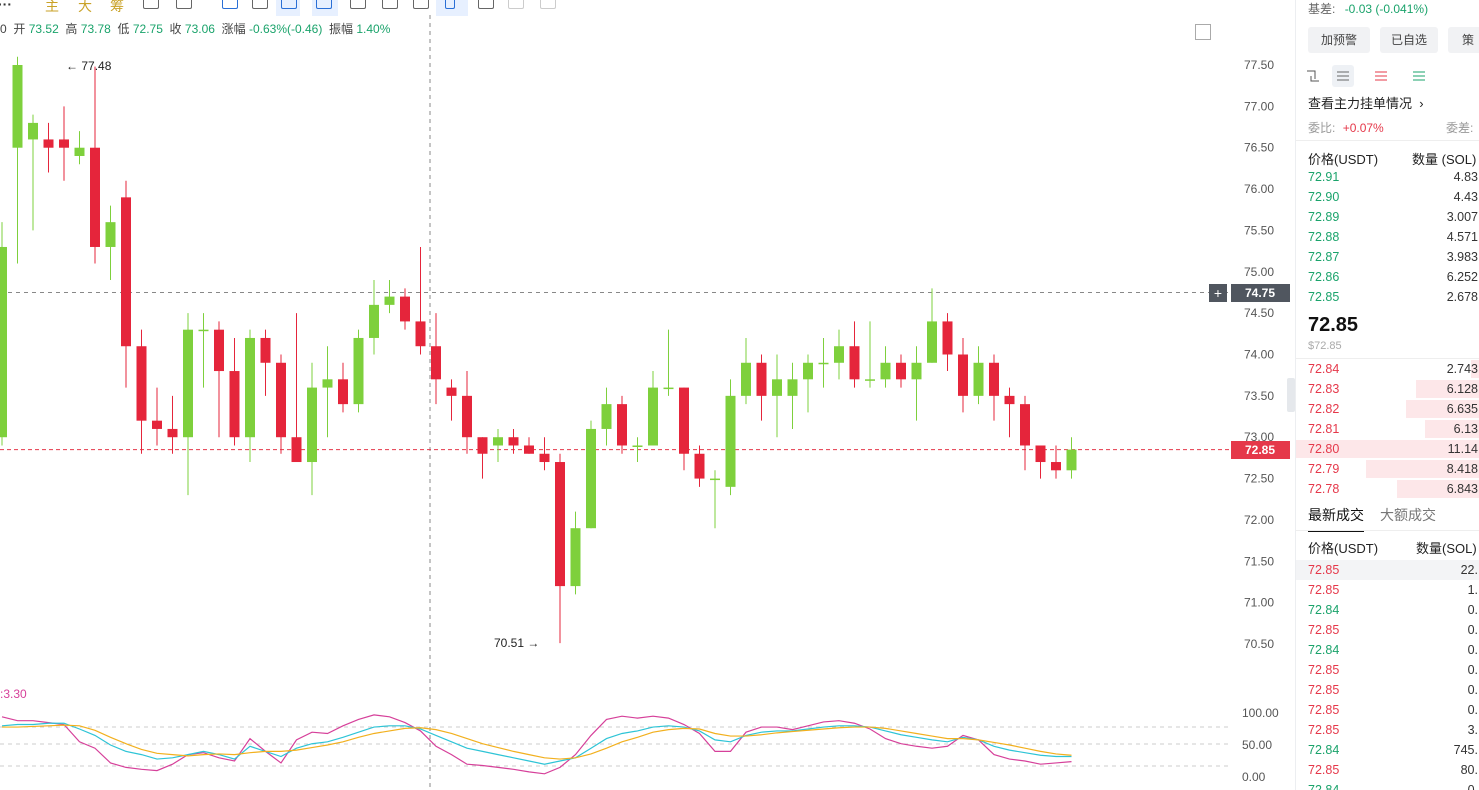  What do you see at coordinates (230, 4) in the screenshot?
I see `bookmark-icon` at bounding box center [230, 4].